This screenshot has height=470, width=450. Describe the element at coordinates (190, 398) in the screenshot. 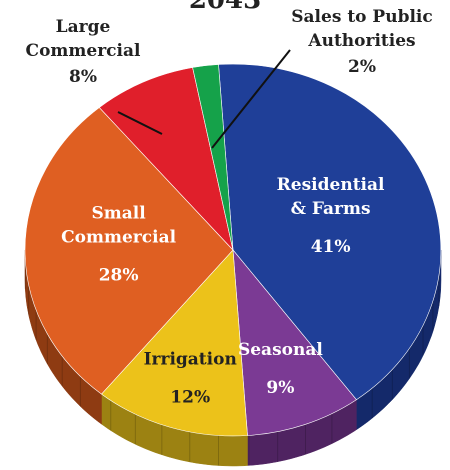

I see `slice-value-irrigation: 12%` at that location.